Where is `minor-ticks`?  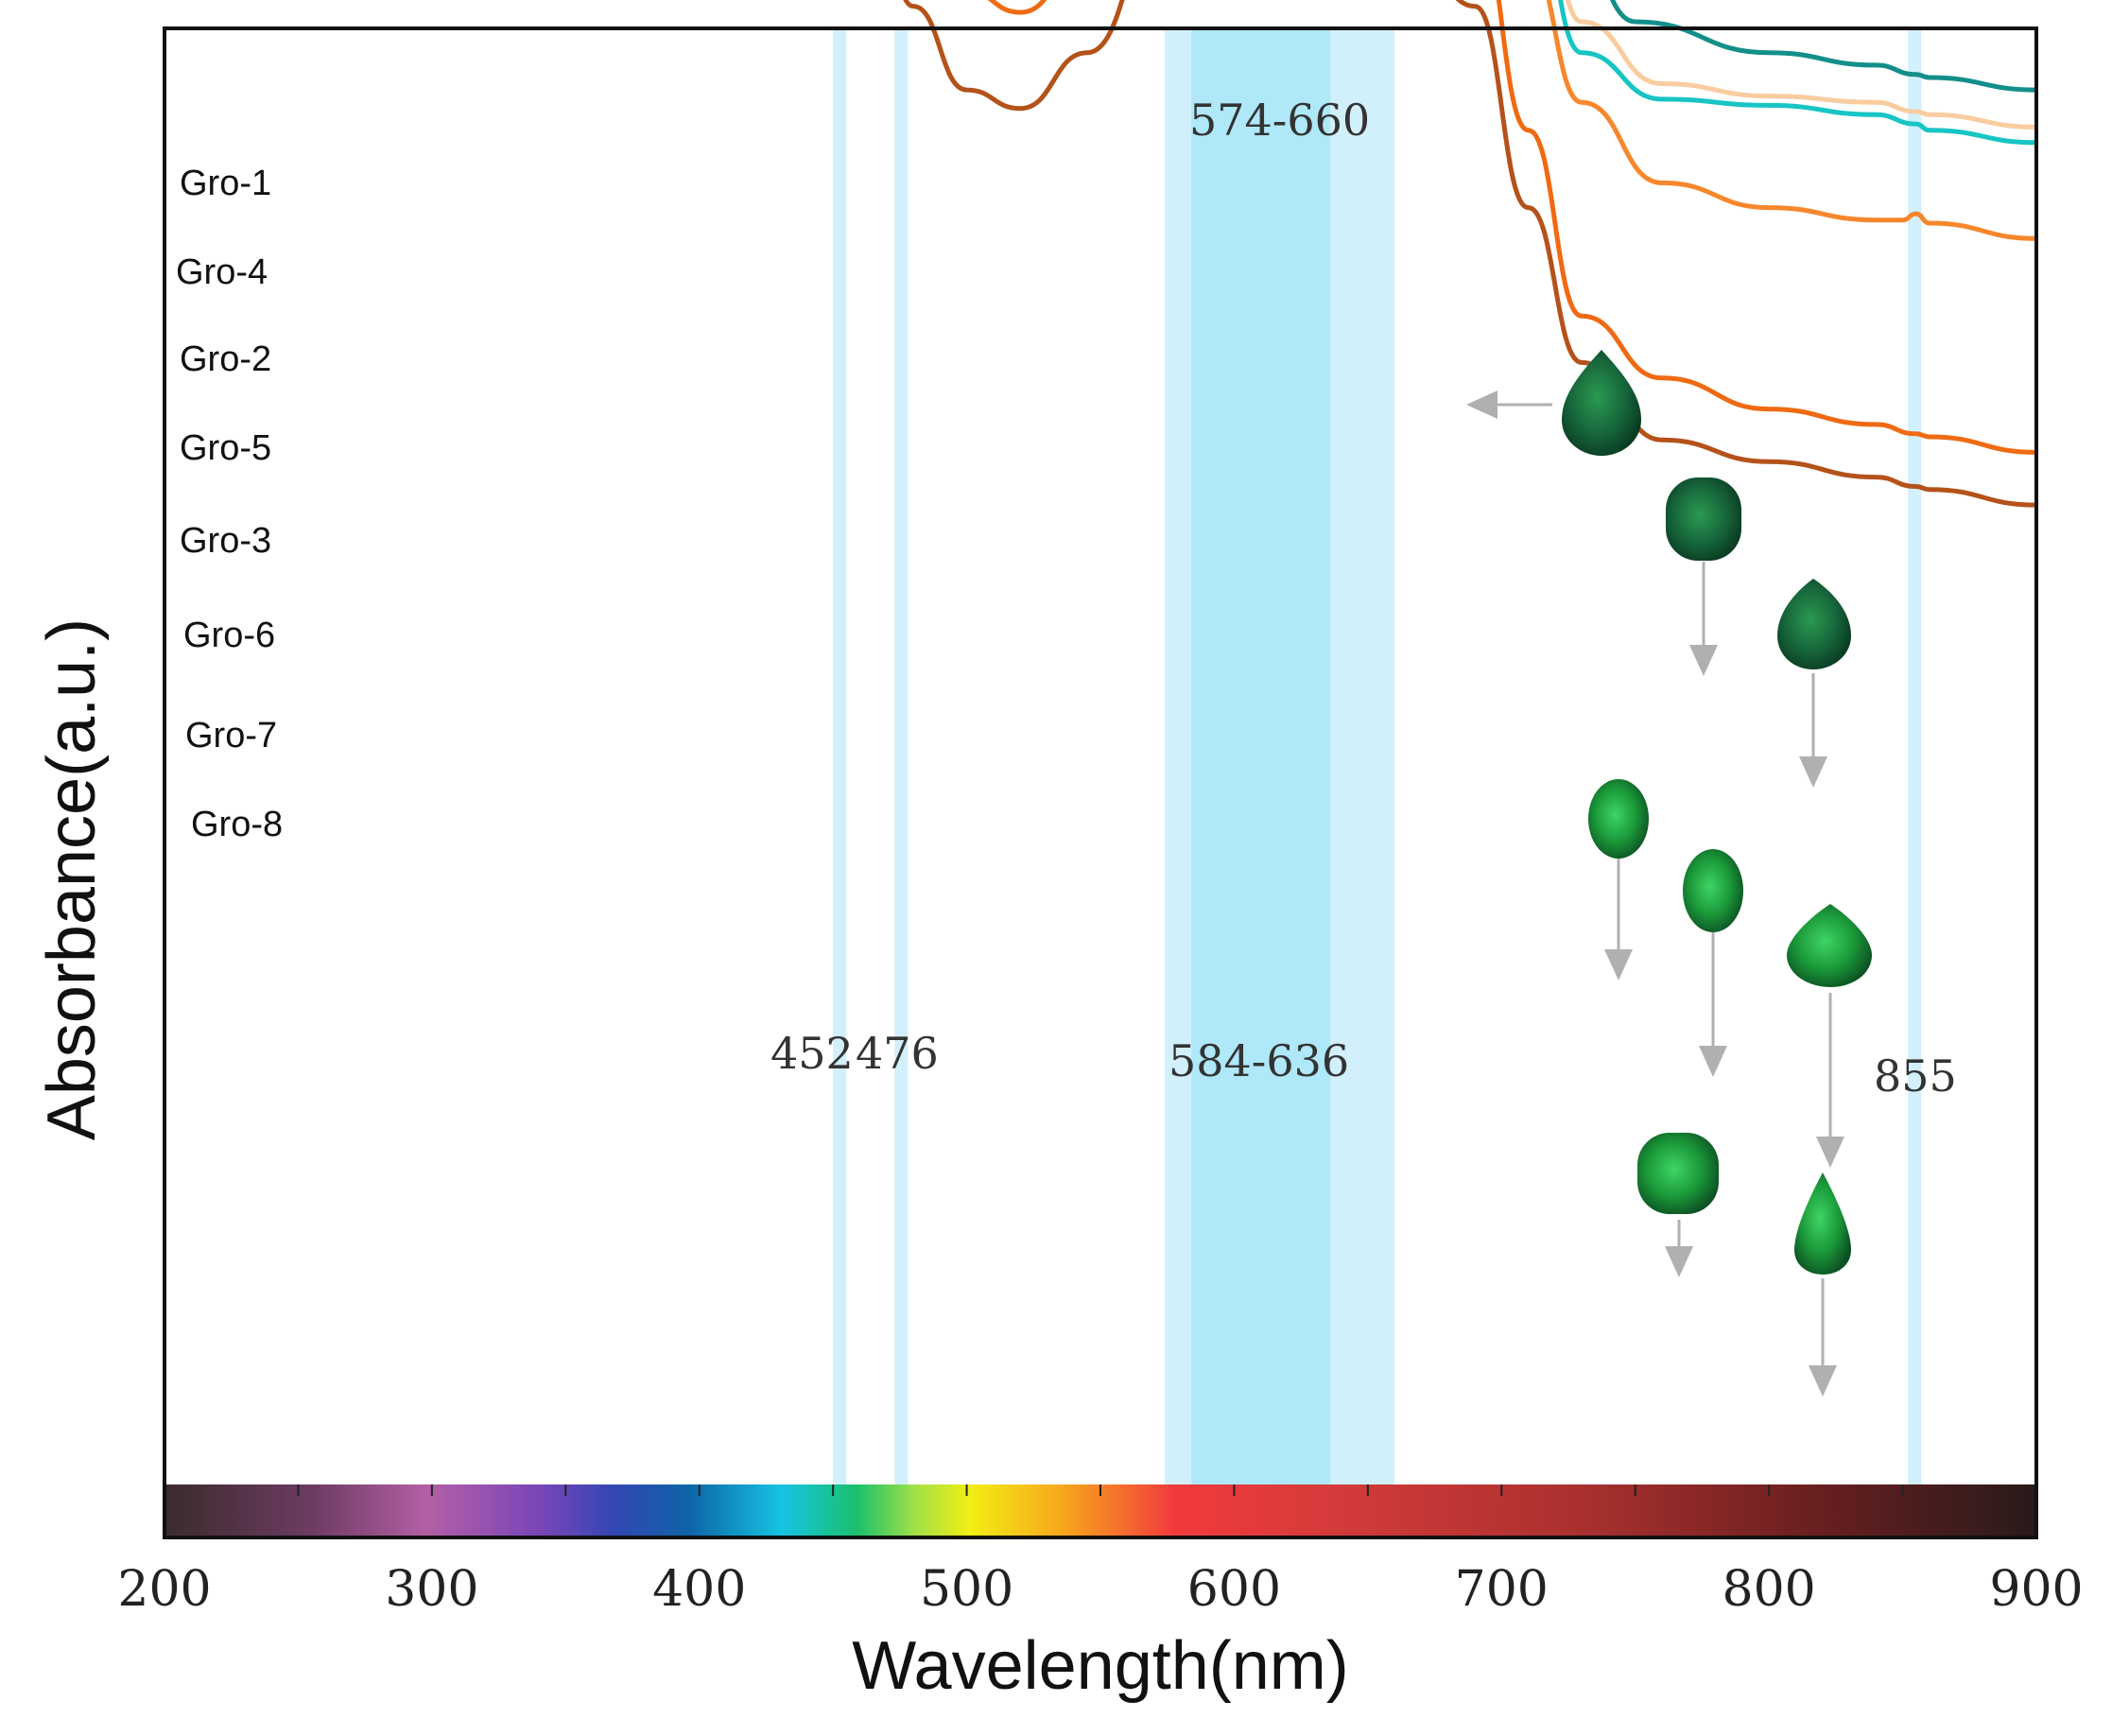 minor-ticks is located at coordinates (1100, 1490).